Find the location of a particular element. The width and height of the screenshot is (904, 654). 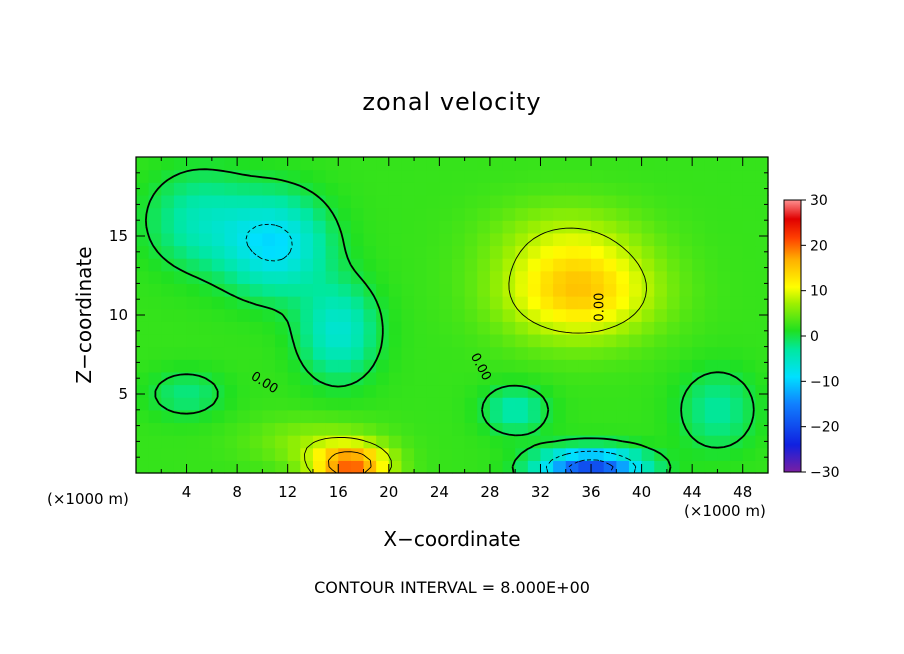

x-tick-label: 36 is located at coordinates (590, 492).